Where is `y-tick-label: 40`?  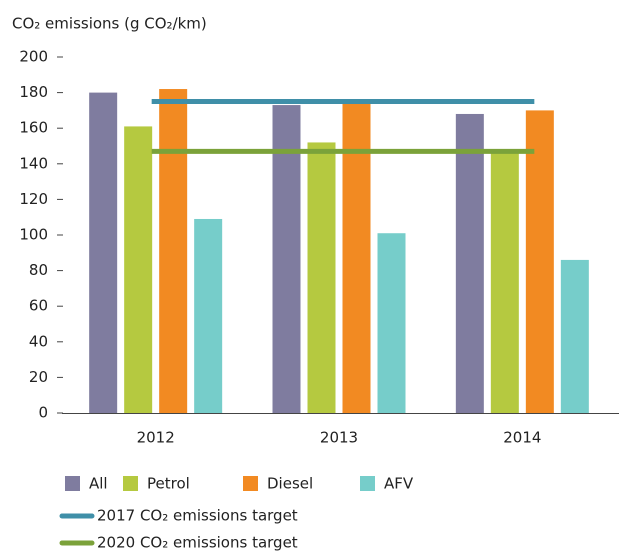
y-tick-label: 40 is located at coordinates (38, 341).